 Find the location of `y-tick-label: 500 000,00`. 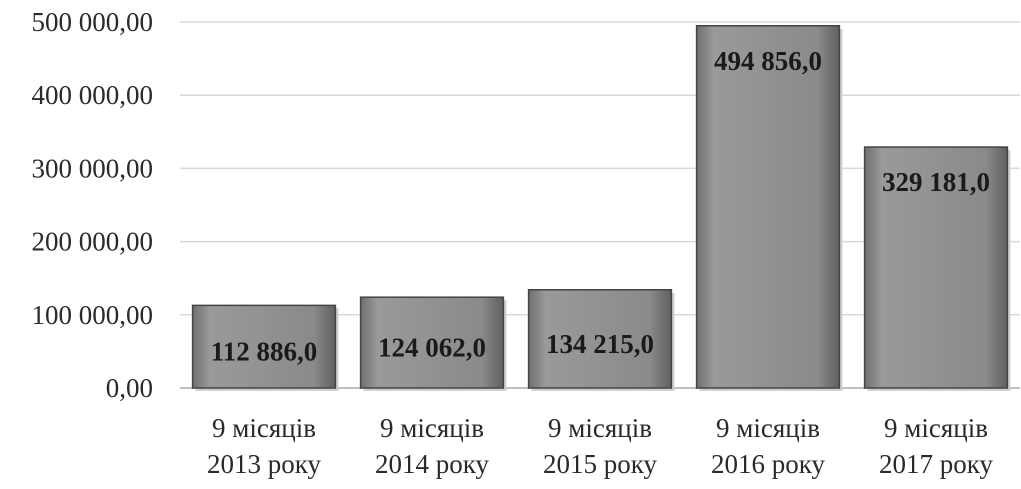

y-tick-label: 500 000,00 is located at coordinates (93, 22).